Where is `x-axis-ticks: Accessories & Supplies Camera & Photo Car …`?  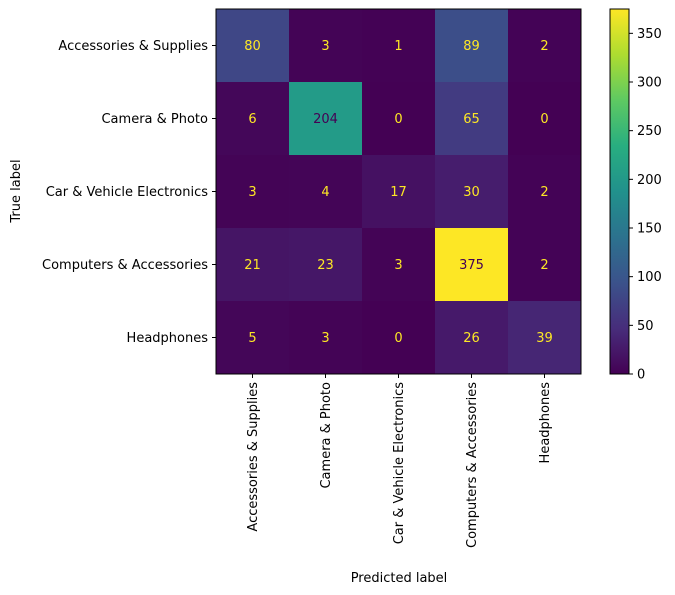
x-axis-ticks: Accessories & Supplies Camera & Photo Car … is located at coordinates (399, 461).